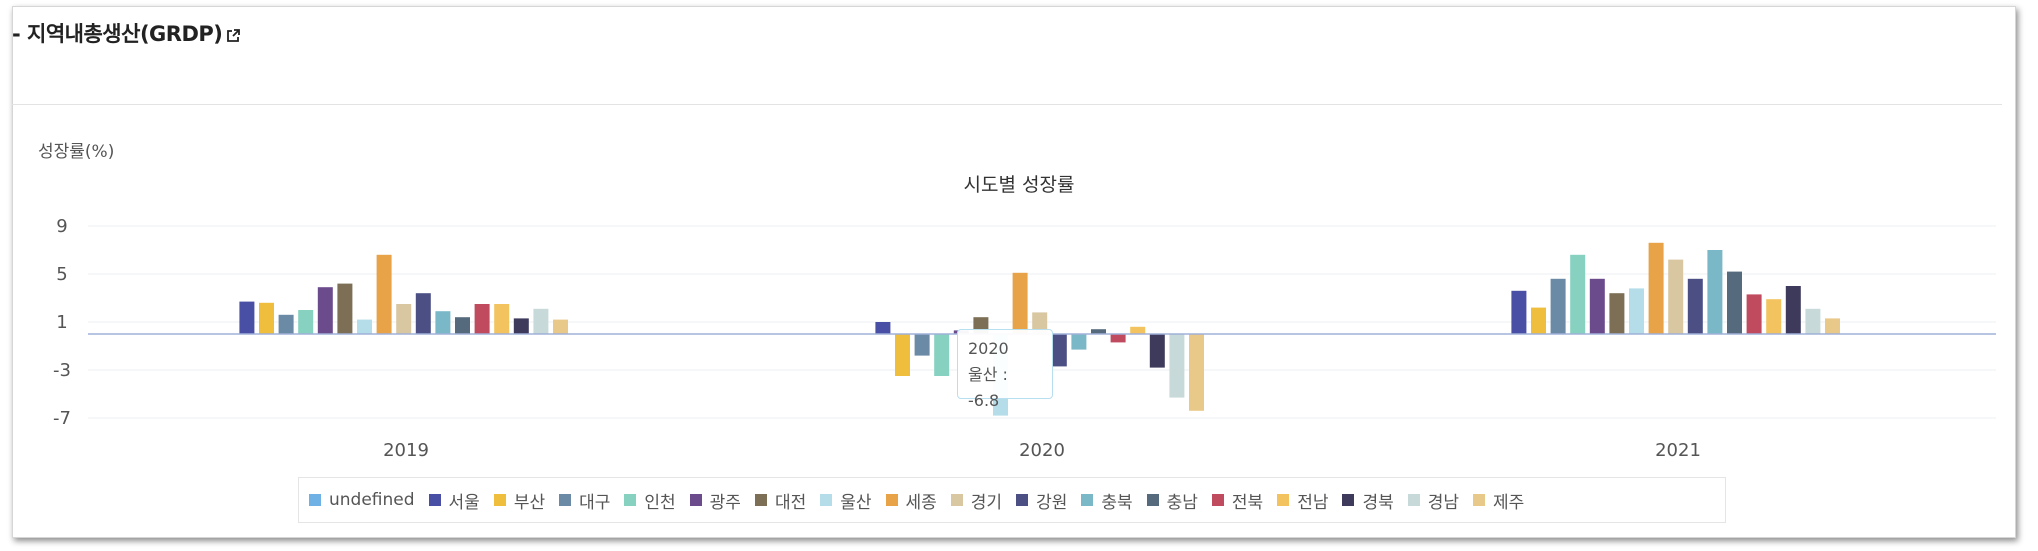  Describe the element at coordinates (921, 502) in the screenshot. I see `legend-label: 세종` at that location.